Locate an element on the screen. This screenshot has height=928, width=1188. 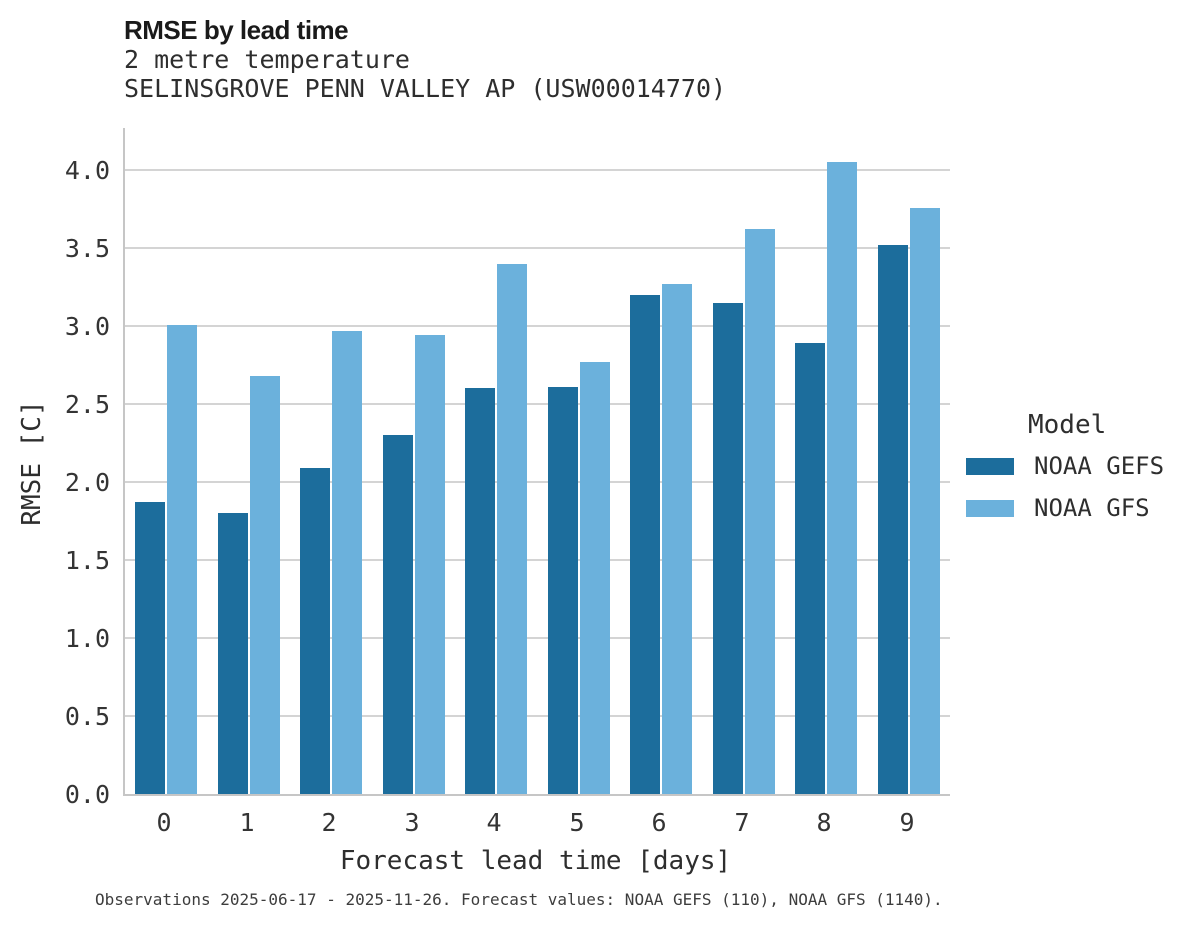
y-tick-label-3.5: 3.5 is located at coordinates (87, 249).